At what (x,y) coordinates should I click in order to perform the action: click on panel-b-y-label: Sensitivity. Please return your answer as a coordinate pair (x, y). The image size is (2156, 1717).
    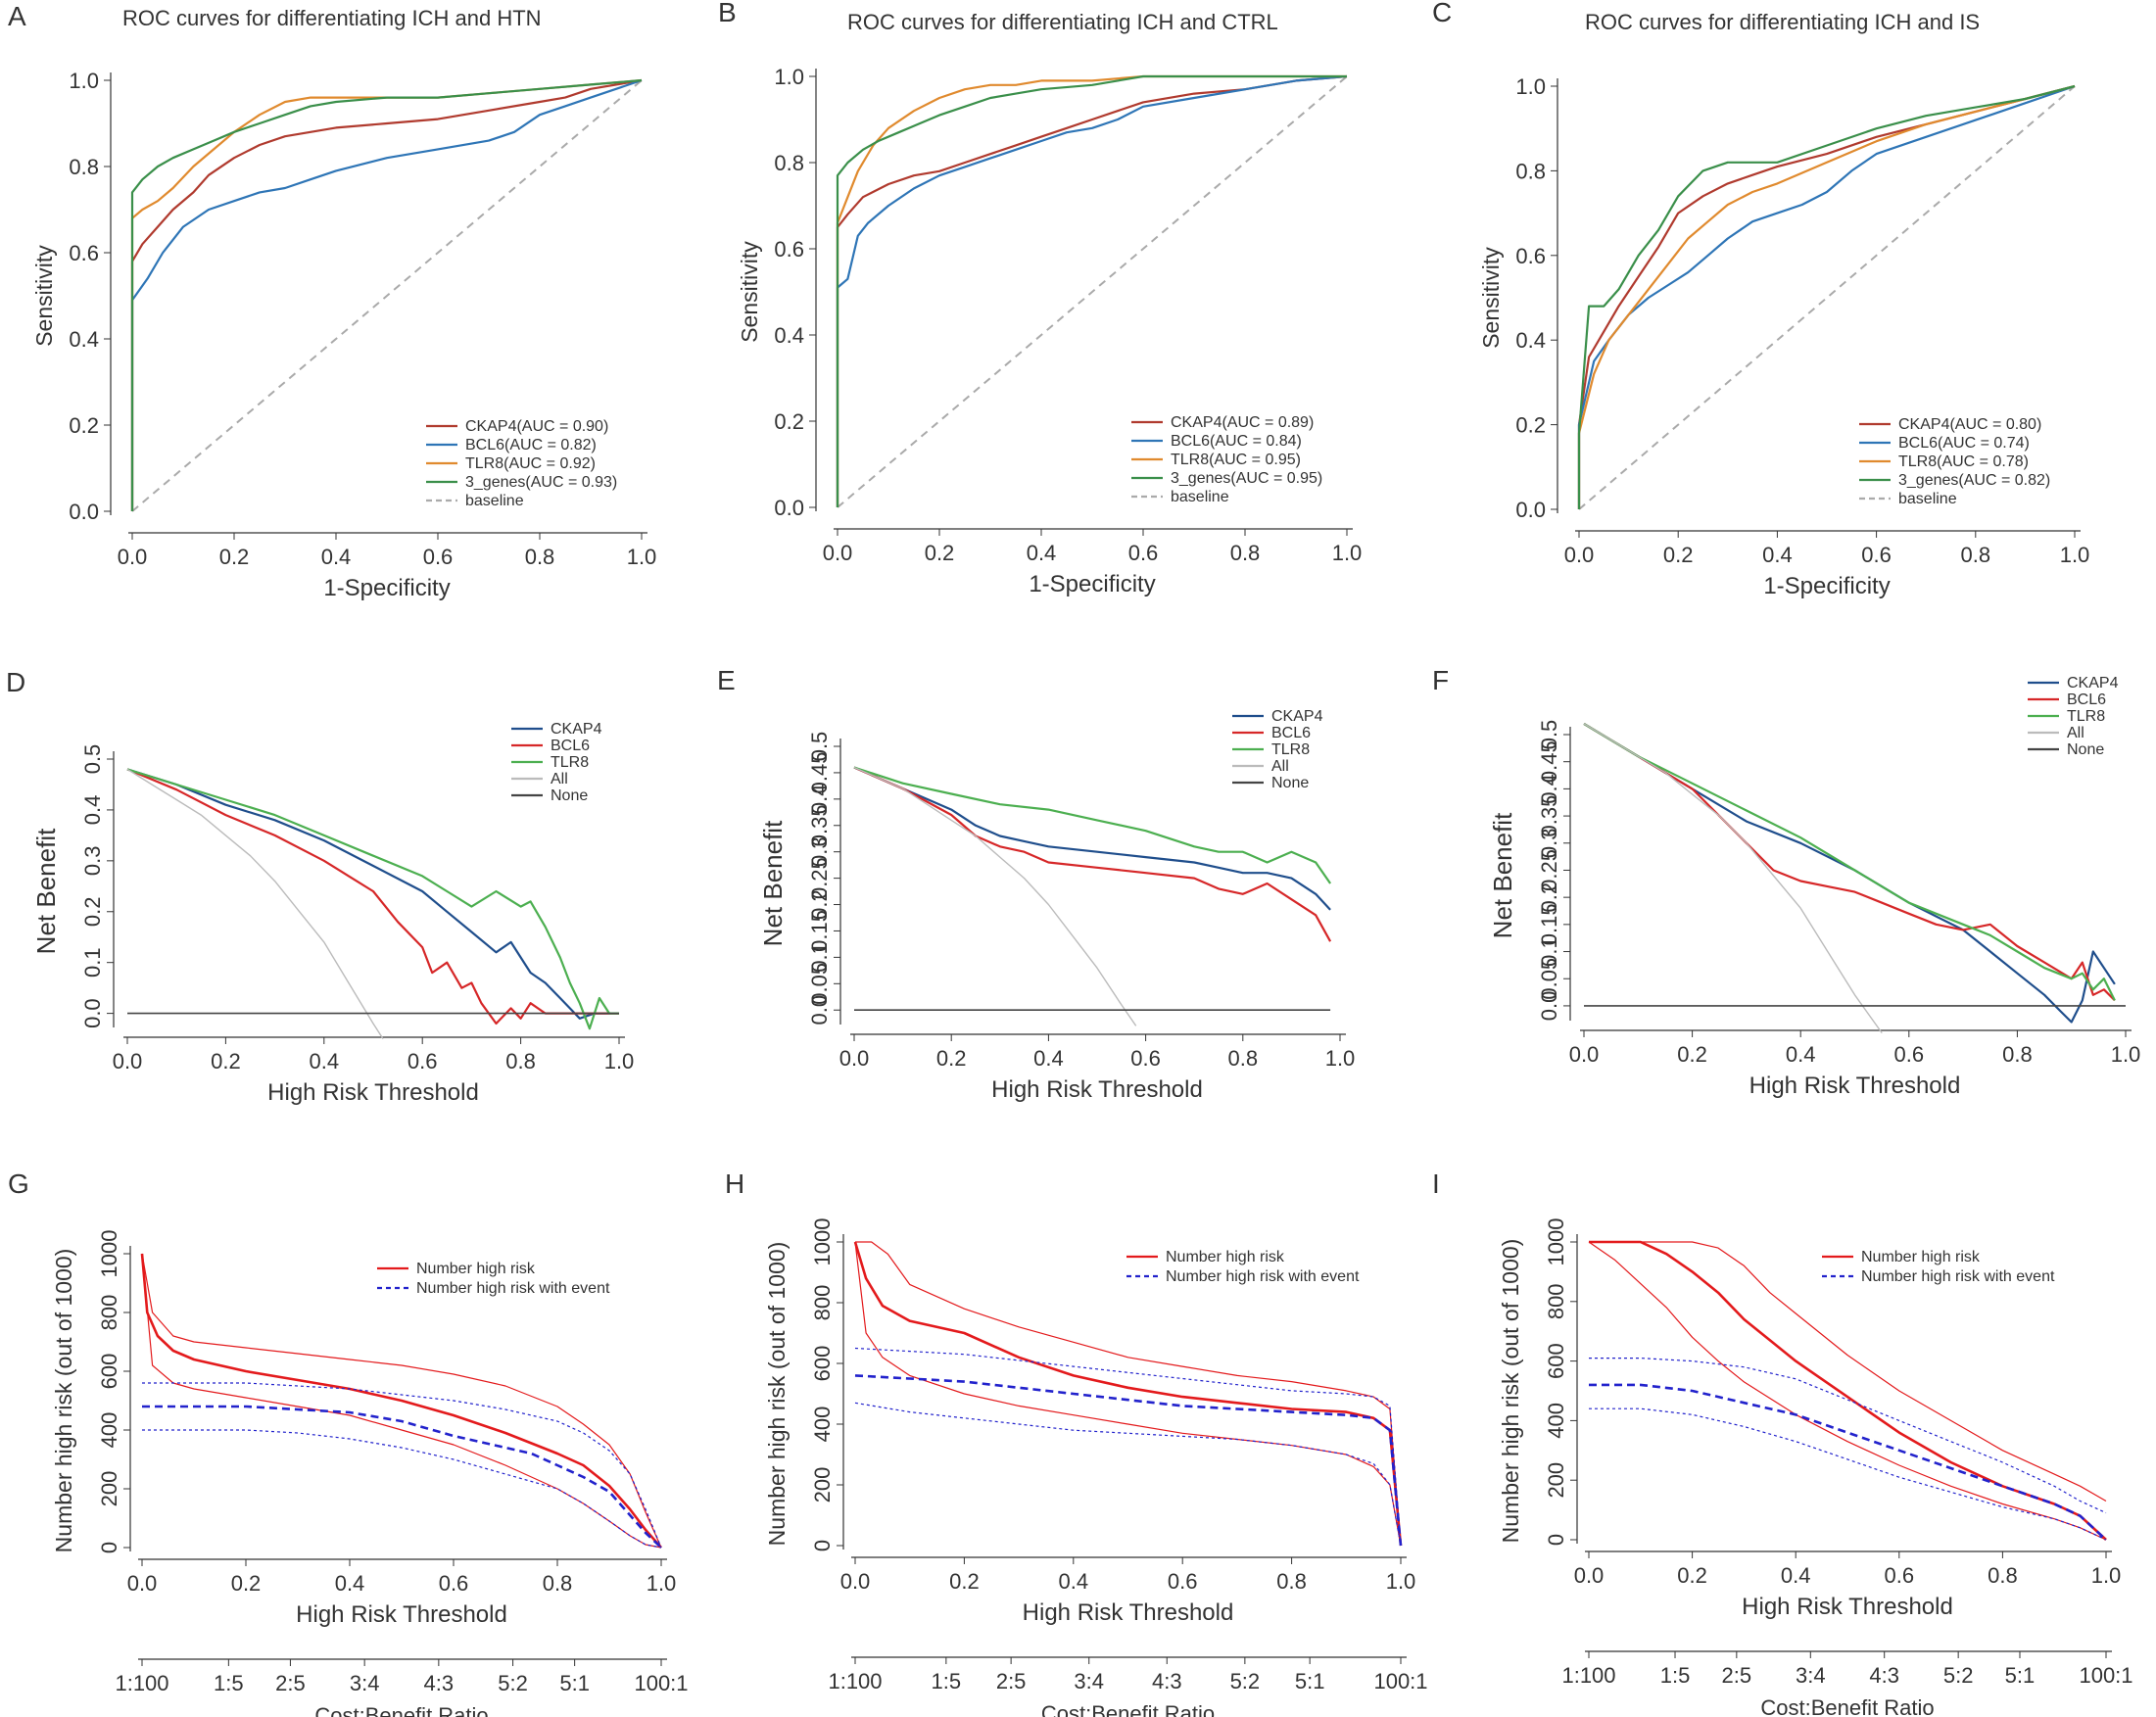
    Looking at the image, I should click on (750, 292).